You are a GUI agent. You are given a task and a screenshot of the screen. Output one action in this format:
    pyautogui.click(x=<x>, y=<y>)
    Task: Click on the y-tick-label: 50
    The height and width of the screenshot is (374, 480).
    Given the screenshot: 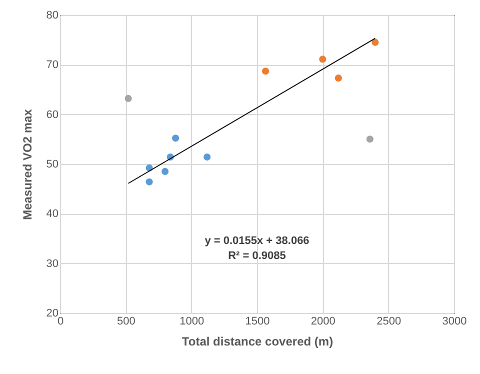 What is the action you would take?
    pyautogui.click(x=52, y=164)
    